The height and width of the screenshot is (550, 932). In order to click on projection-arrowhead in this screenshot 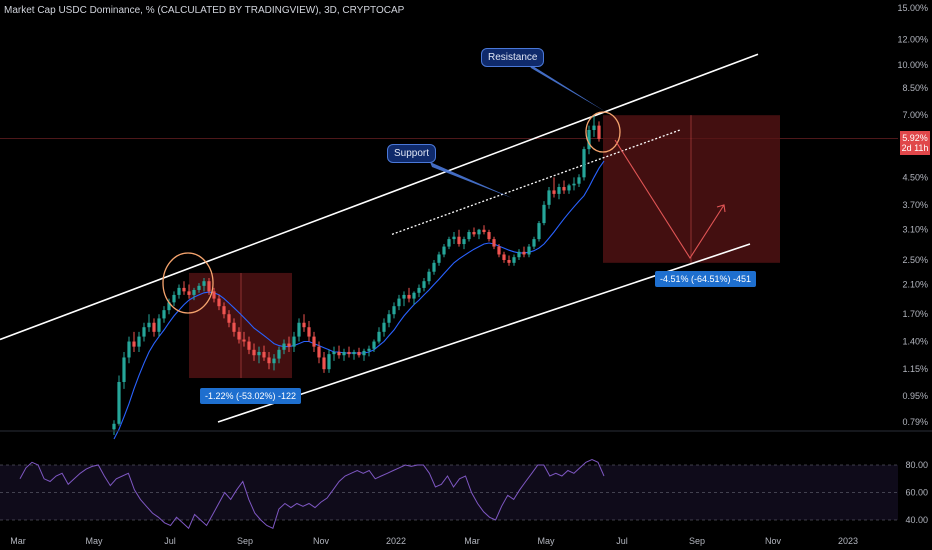, I will do `click(721, 208)`.